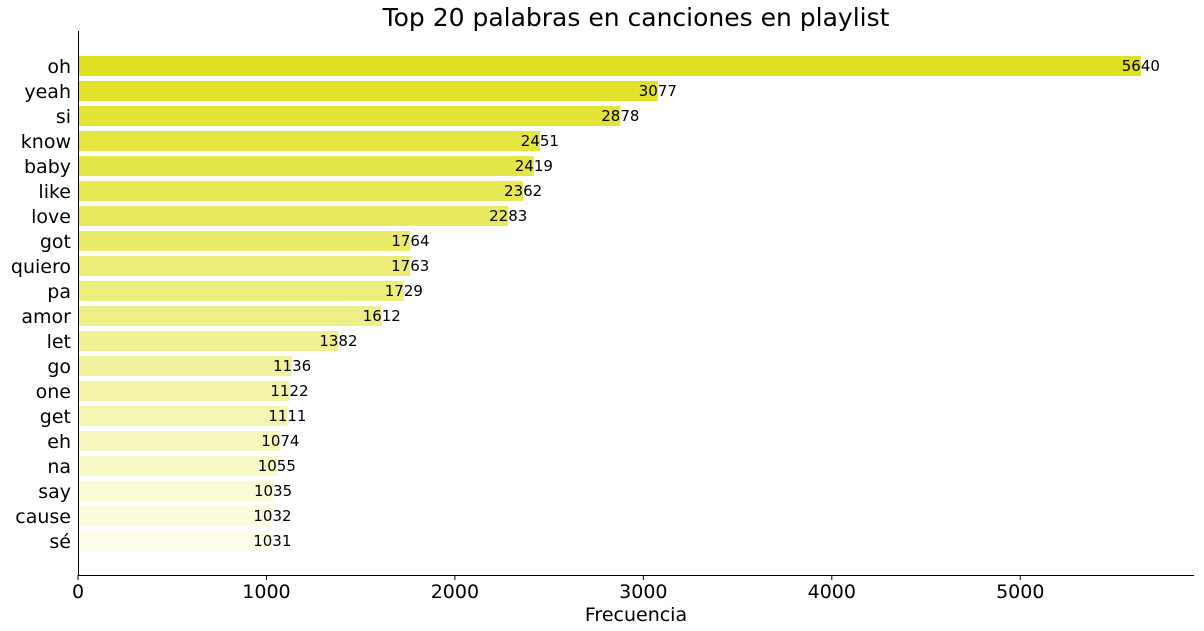 The height and width of the screenshot is (631, 1204). I want to click on x-axis-ticks: 0 1000 2000 3000 4000 5000, so click(558, 589).